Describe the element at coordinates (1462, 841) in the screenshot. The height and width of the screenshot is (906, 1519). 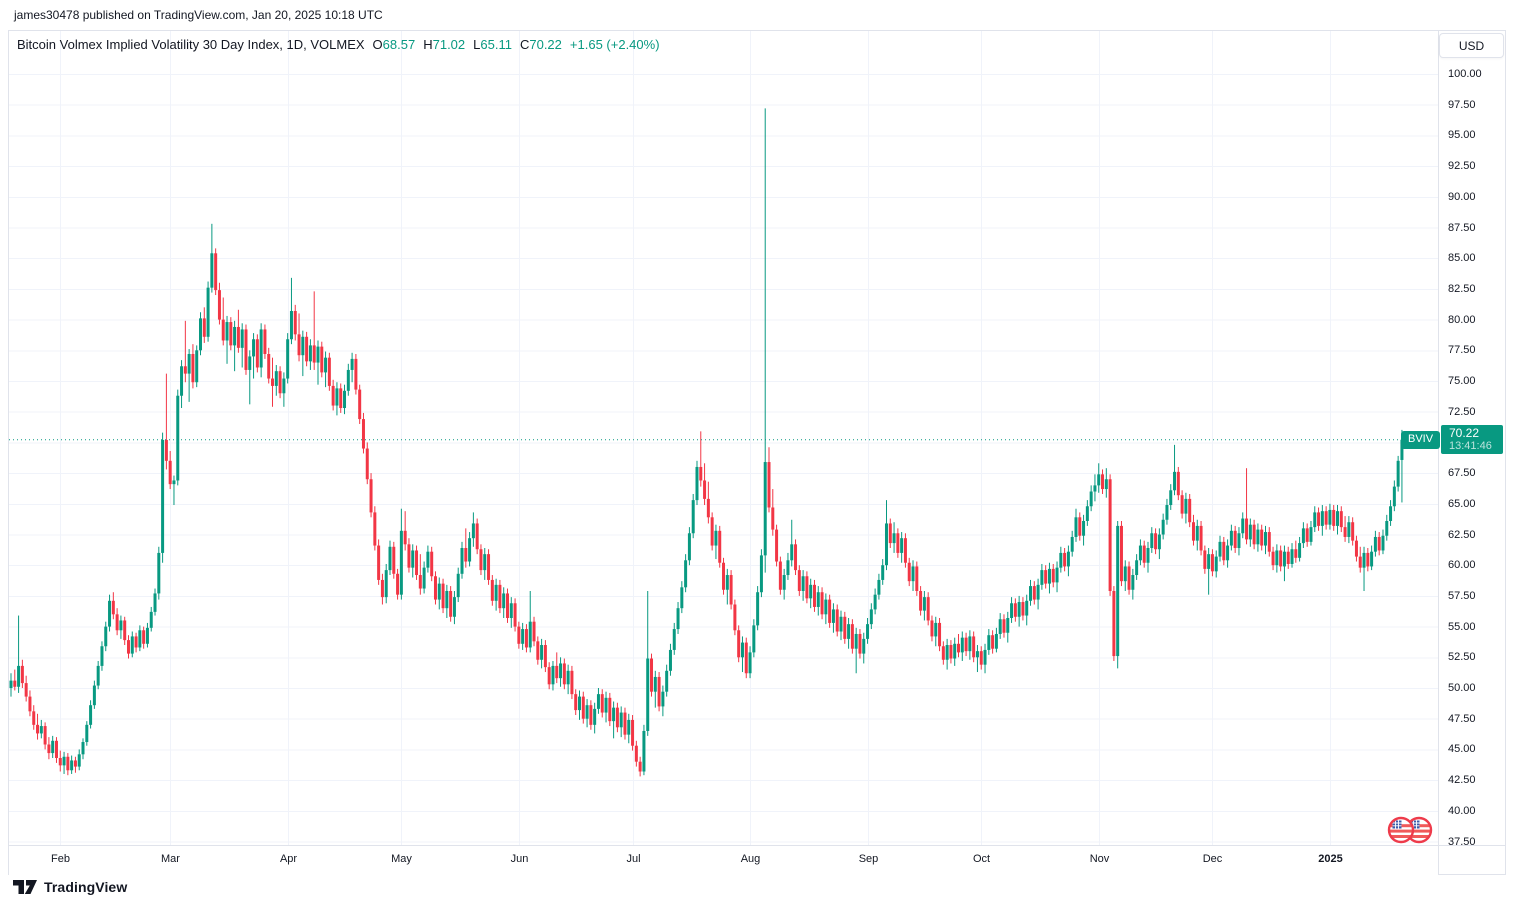
I see `price-axis-label: 37.50` at that location.